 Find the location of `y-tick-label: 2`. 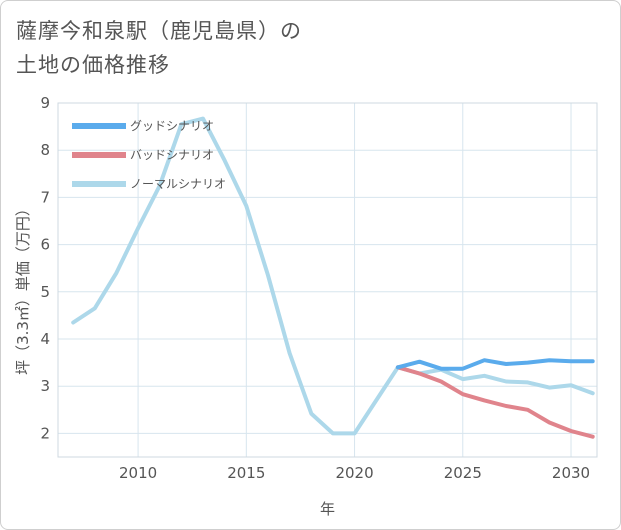

y-tick-label: 2 is located at coordinates (45, 433).